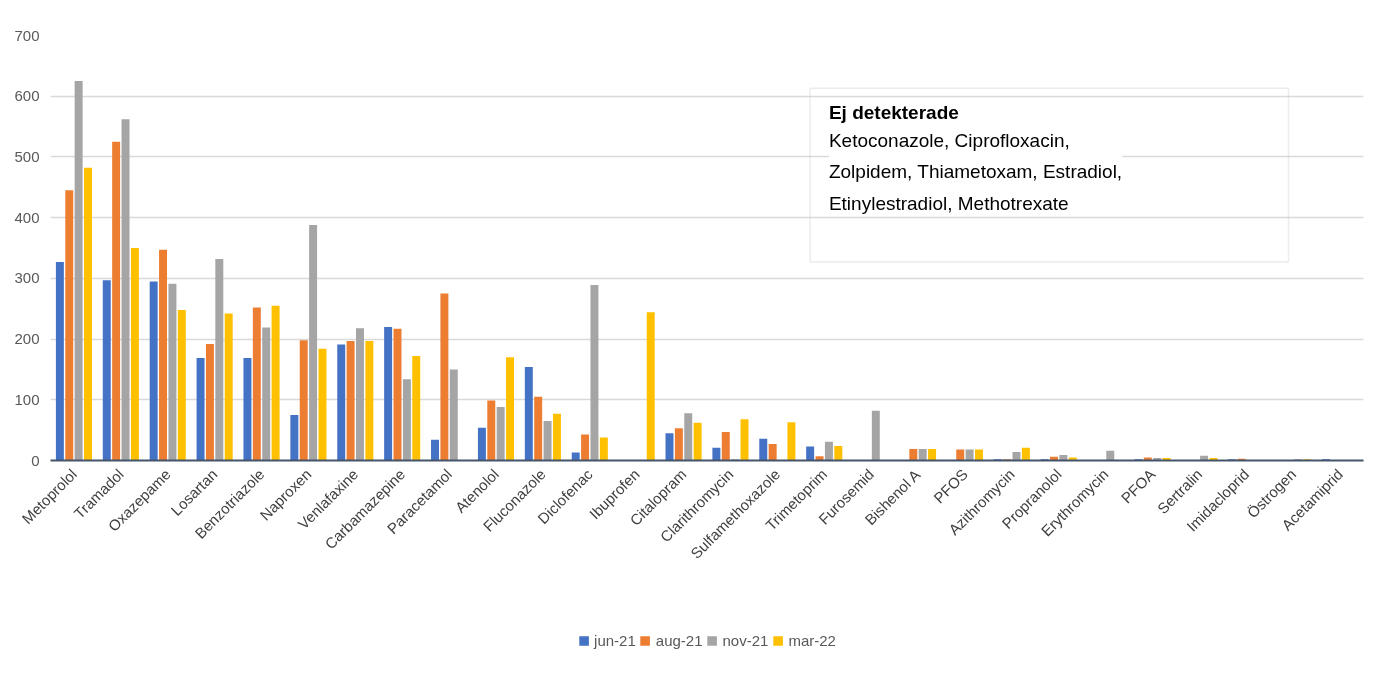 This screenshot has width=1383, height=686. Describe the element at coordinates (679, 640) in the screenshot. I see `legend-label: aug-21` at that location.